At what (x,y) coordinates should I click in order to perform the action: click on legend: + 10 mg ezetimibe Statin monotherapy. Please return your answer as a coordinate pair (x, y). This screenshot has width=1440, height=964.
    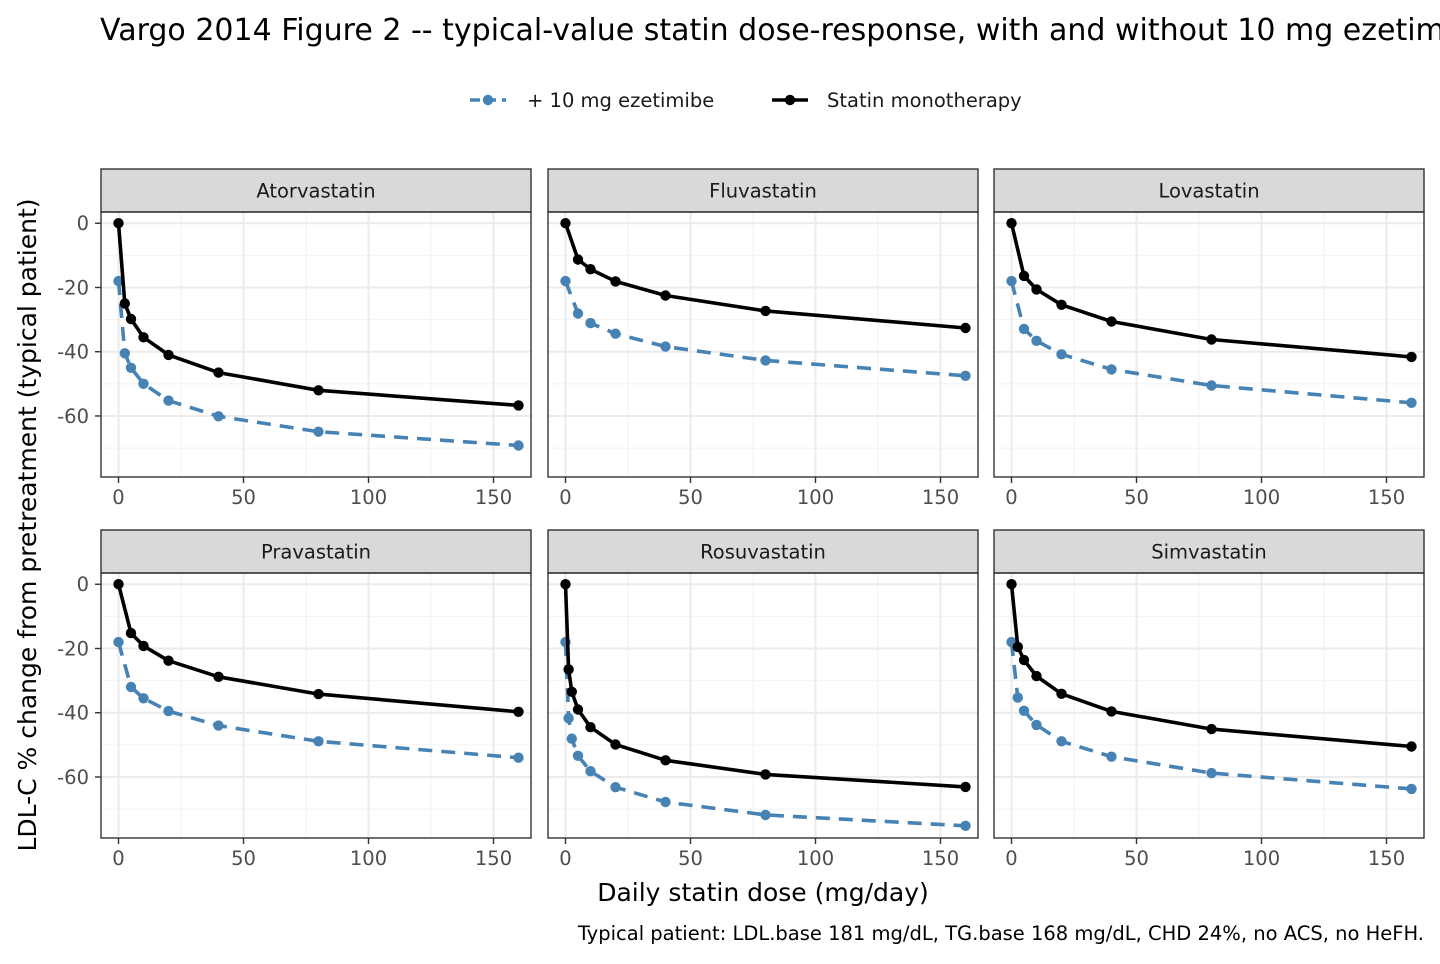
    Looking at the image, I should click on (746, 100).